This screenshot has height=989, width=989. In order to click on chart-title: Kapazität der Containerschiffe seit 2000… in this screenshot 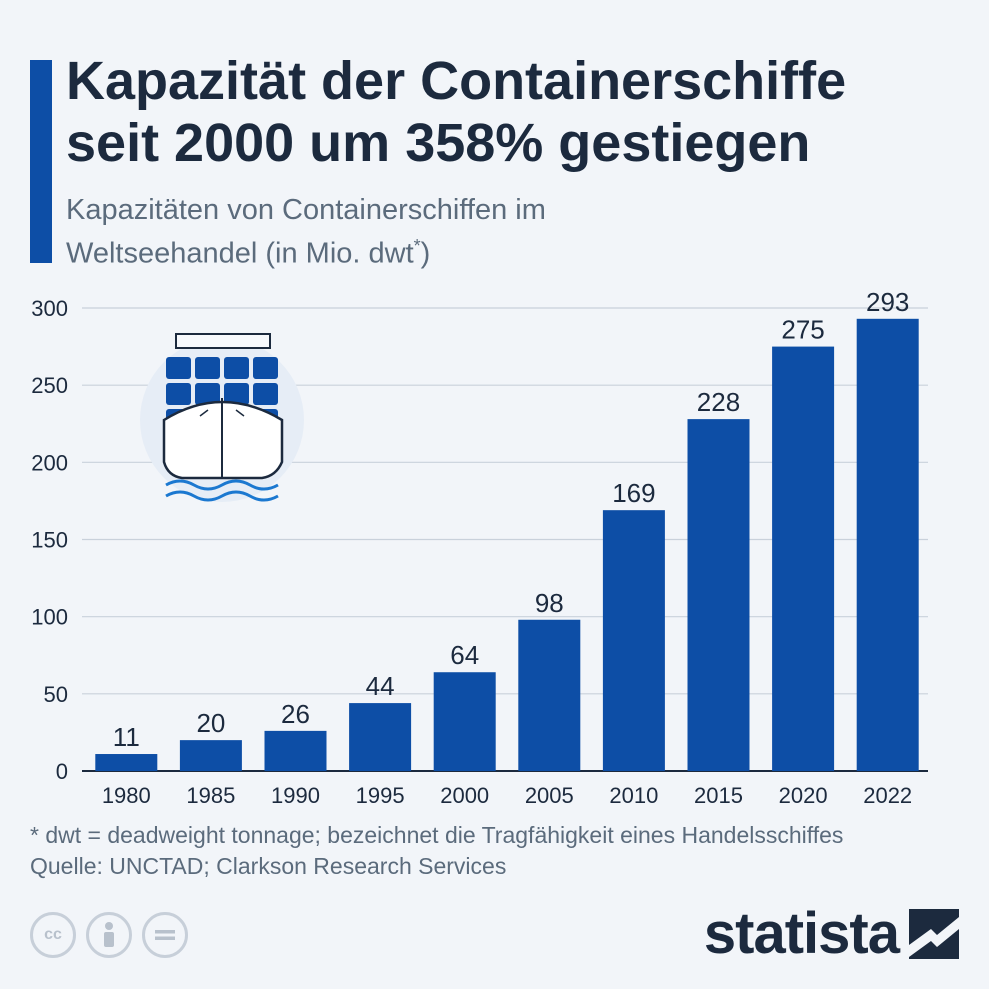, I will do `click(516, 112)`.